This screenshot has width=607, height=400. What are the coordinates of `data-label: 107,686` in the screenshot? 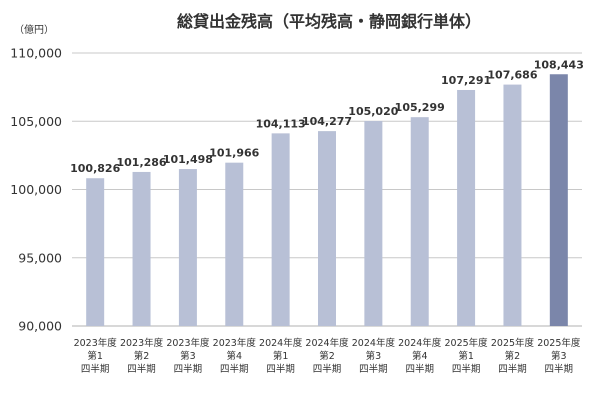 It's located at (512, 75).